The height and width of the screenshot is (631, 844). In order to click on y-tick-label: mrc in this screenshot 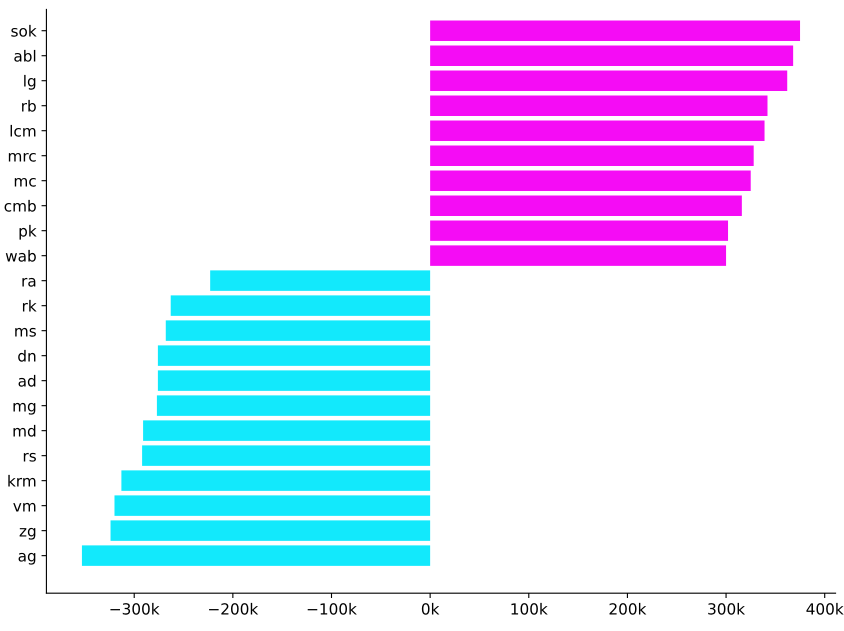, I will do `click(22, 157)`.